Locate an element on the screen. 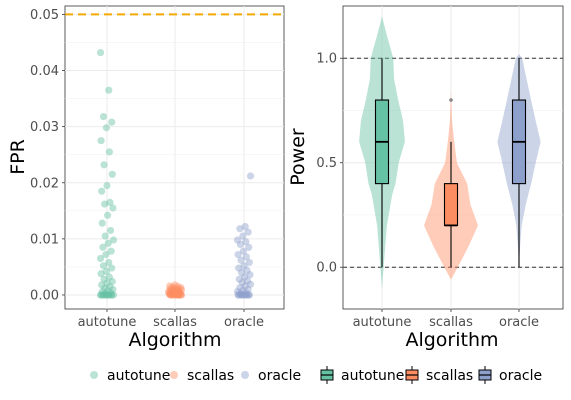 The height and width of the screenshot is (400, 571). legend-point-label: autotune is located at coordinates (138, 376).